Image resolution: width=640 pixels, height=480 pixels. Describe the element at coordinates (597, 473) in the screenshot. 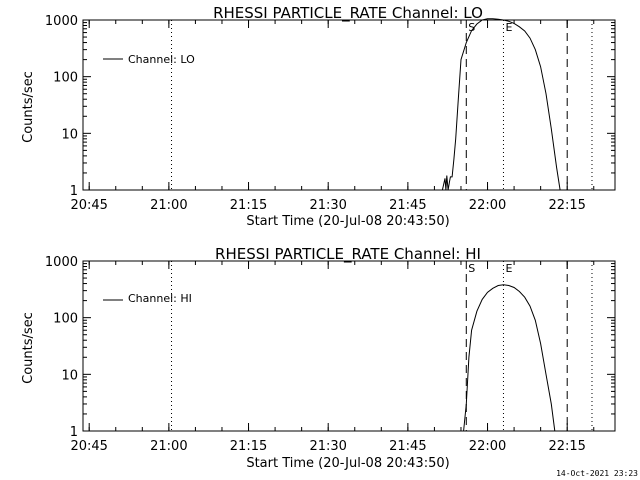

I see `footer-timestamp: 14-Oct-2021 23:23` at that location.